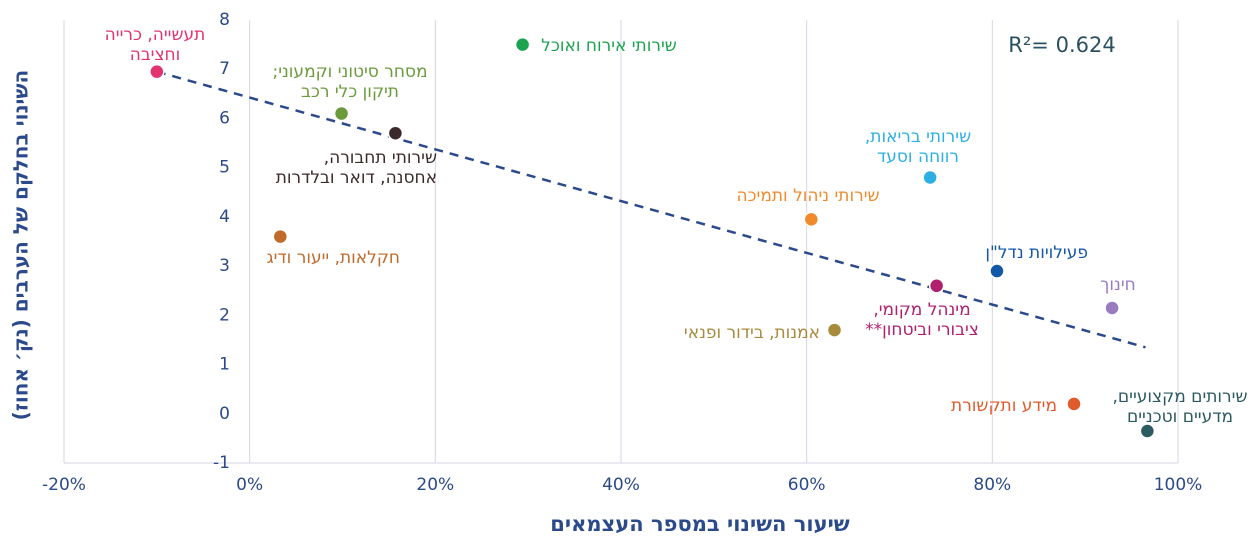 The height and width of the screenshot is (547, 1255). What do you see at coordinates (918, 157) in the screenshot?
I see `point-label: רווחה וסעד` at bounding box center [918, 157].